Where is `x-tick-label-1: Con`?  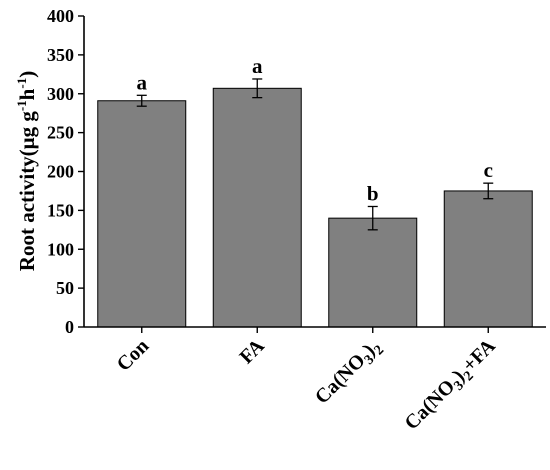 x-tick-label-1: Con is located at coordinates (133, 355).